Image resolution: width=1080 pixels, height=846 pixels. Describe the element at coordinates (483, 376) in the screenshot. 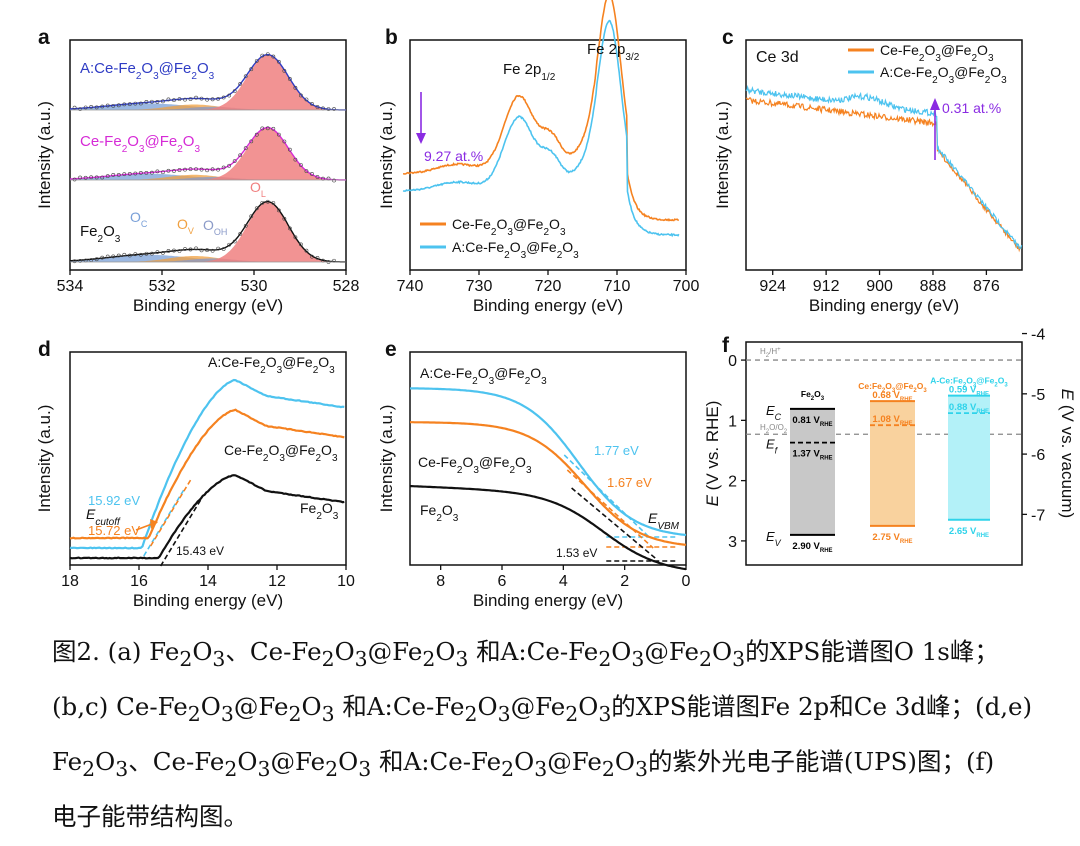

I see `panel-e-label-0: A:Ce-Fe2O3@Fe2O3` at that location.